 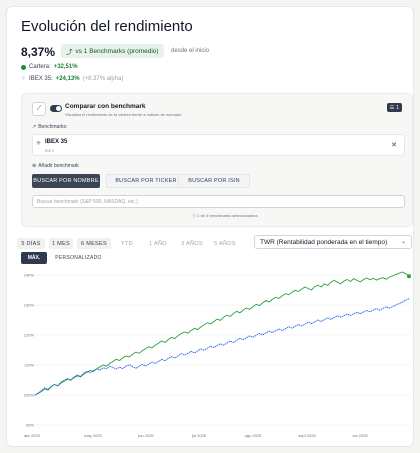 I want to click on timeframe-3y: 3 AÑOS, so click(x=192, y=243).